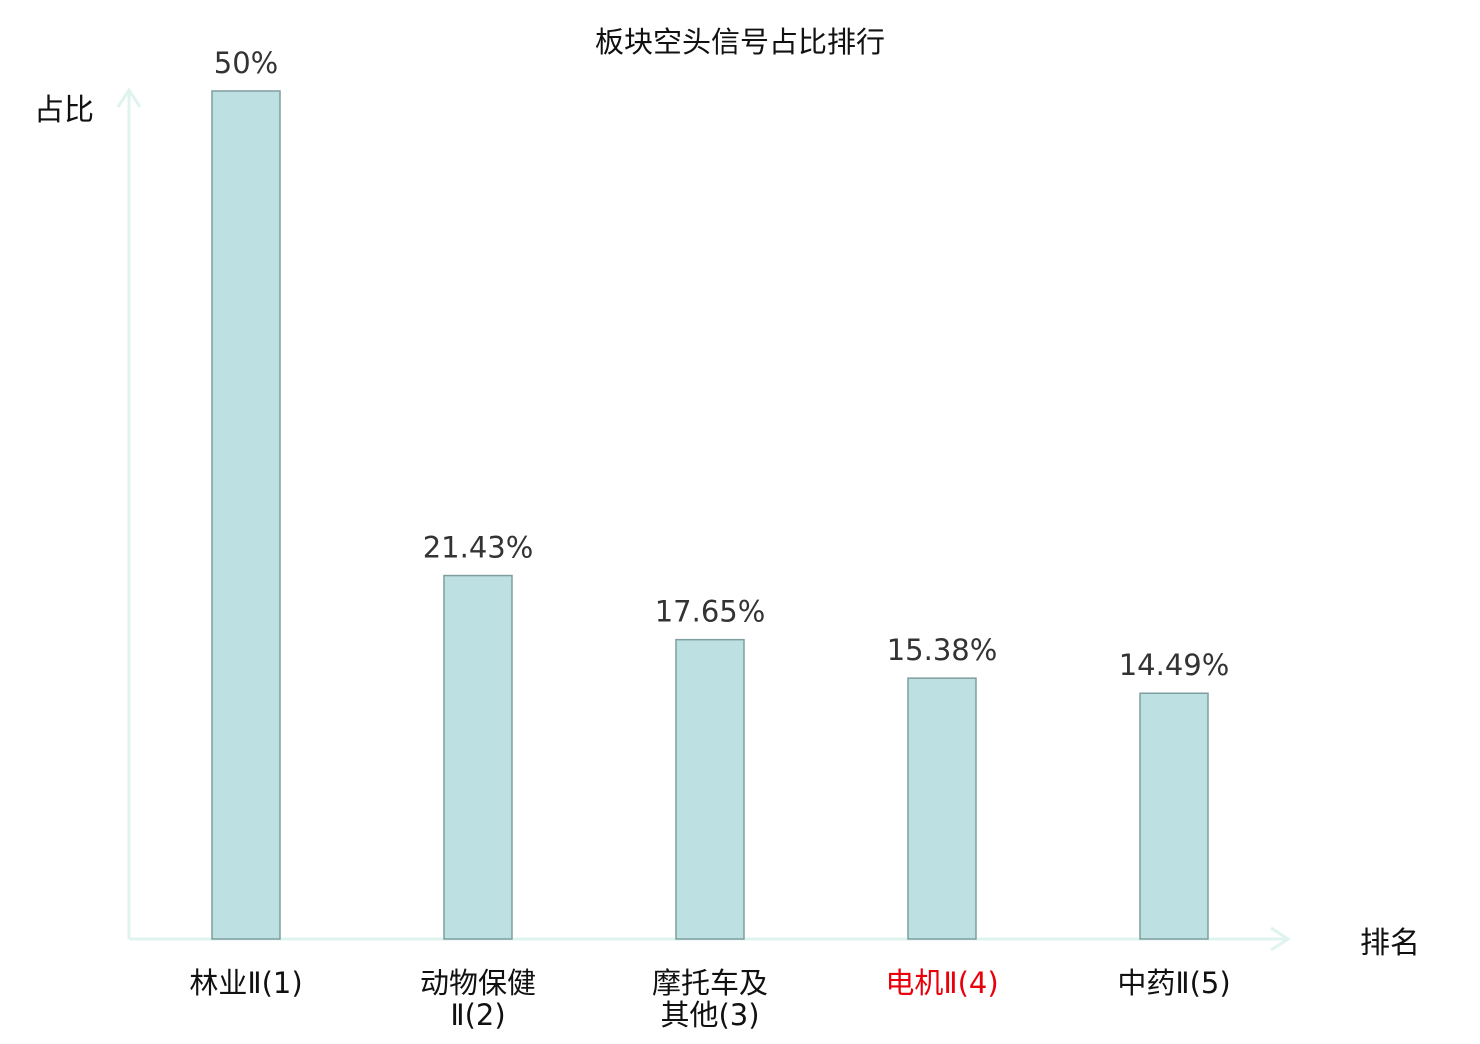  I want to click on data-label: 50%, so click(246, 63).